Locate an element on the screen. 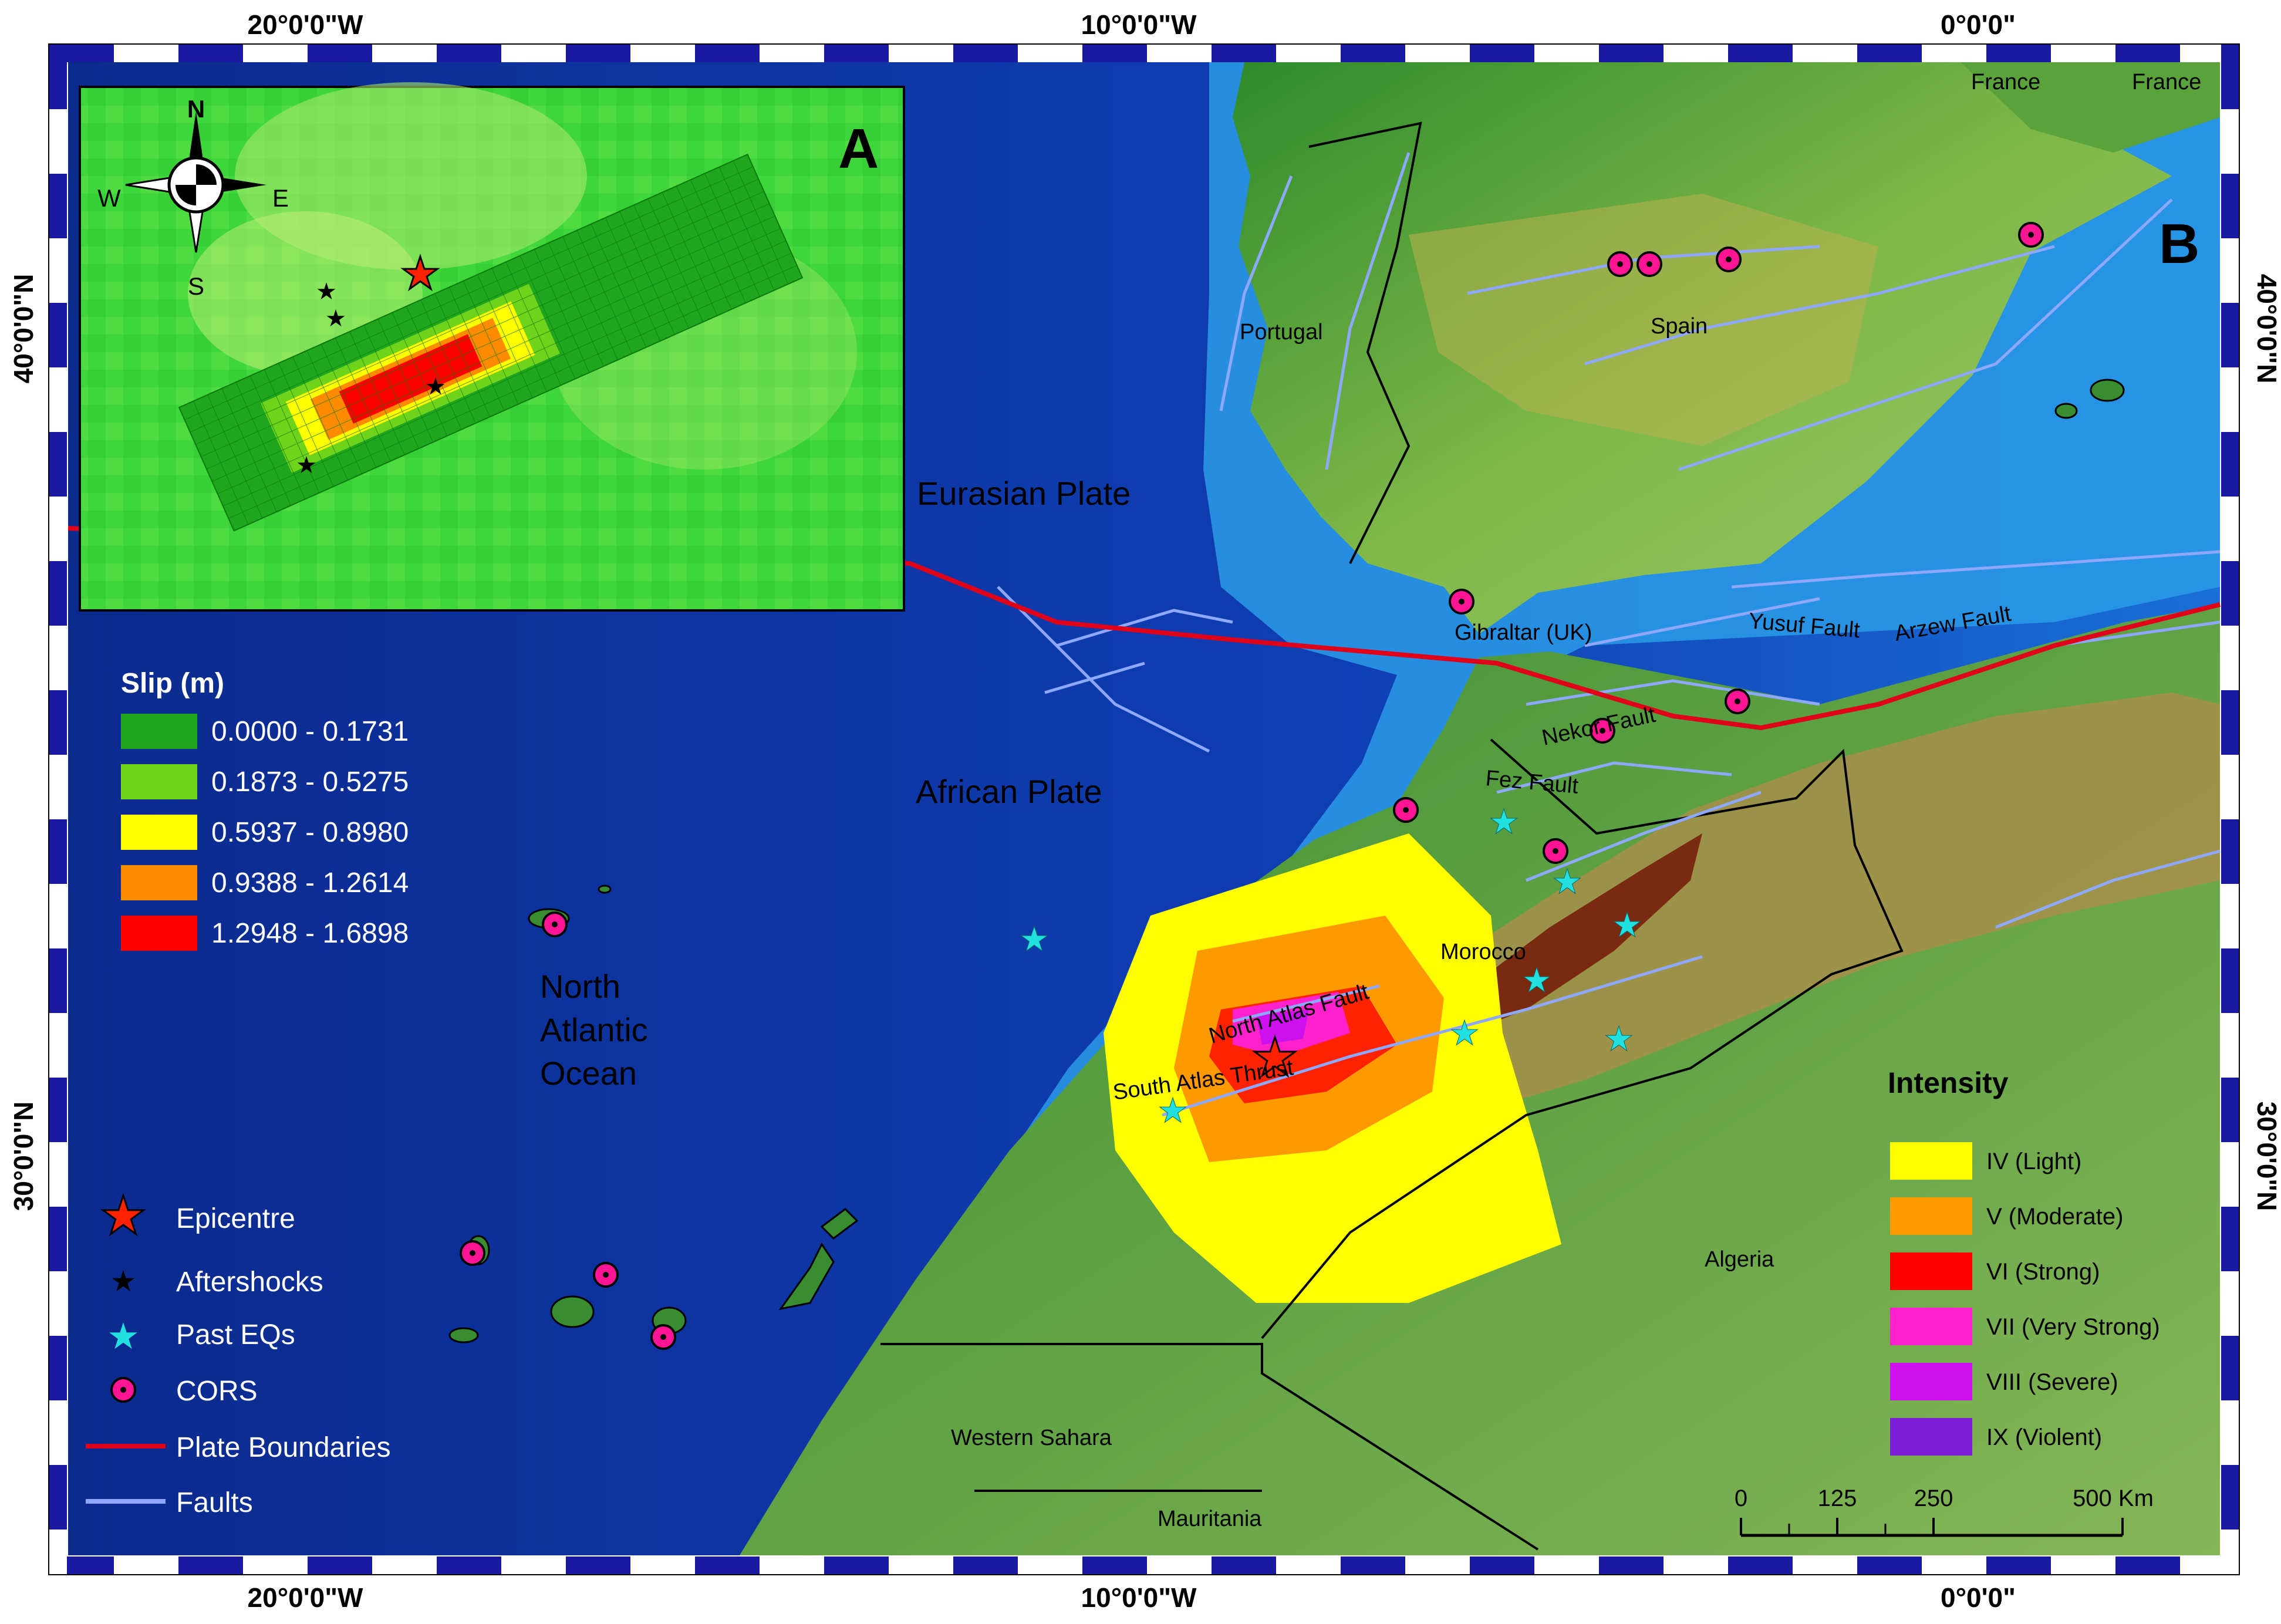 Image resolution: width=2281 pixels, height=1624 pixels. svg-text: North is located at coordinates (580, 986).